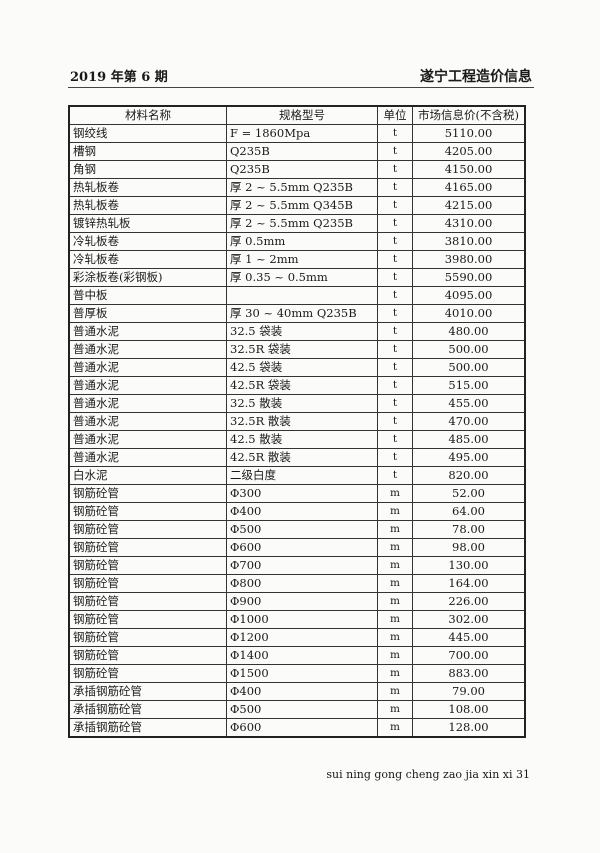  Describe the element at coordinates (469, 529) in the screenshot. I see `cell-price: 78.00` at that location.